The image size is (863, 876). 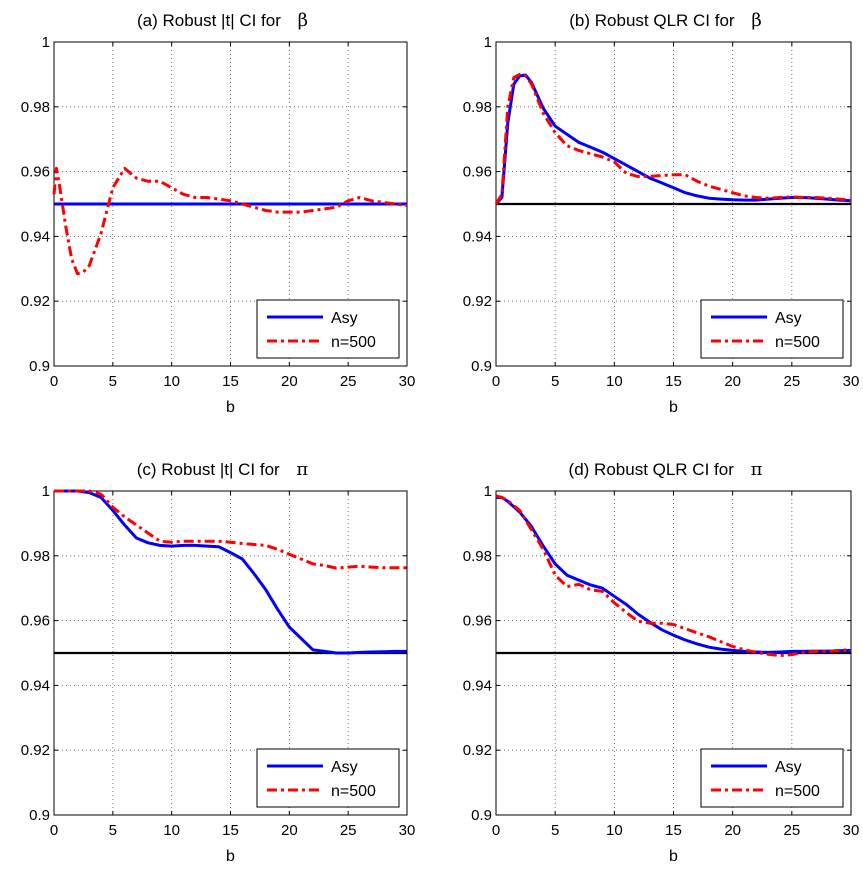 What do you see at coordinates (222, 20) in the screenshot?
I see `chart-title: (a) Robust |t| CI for β` at bounding box center [222, 20].